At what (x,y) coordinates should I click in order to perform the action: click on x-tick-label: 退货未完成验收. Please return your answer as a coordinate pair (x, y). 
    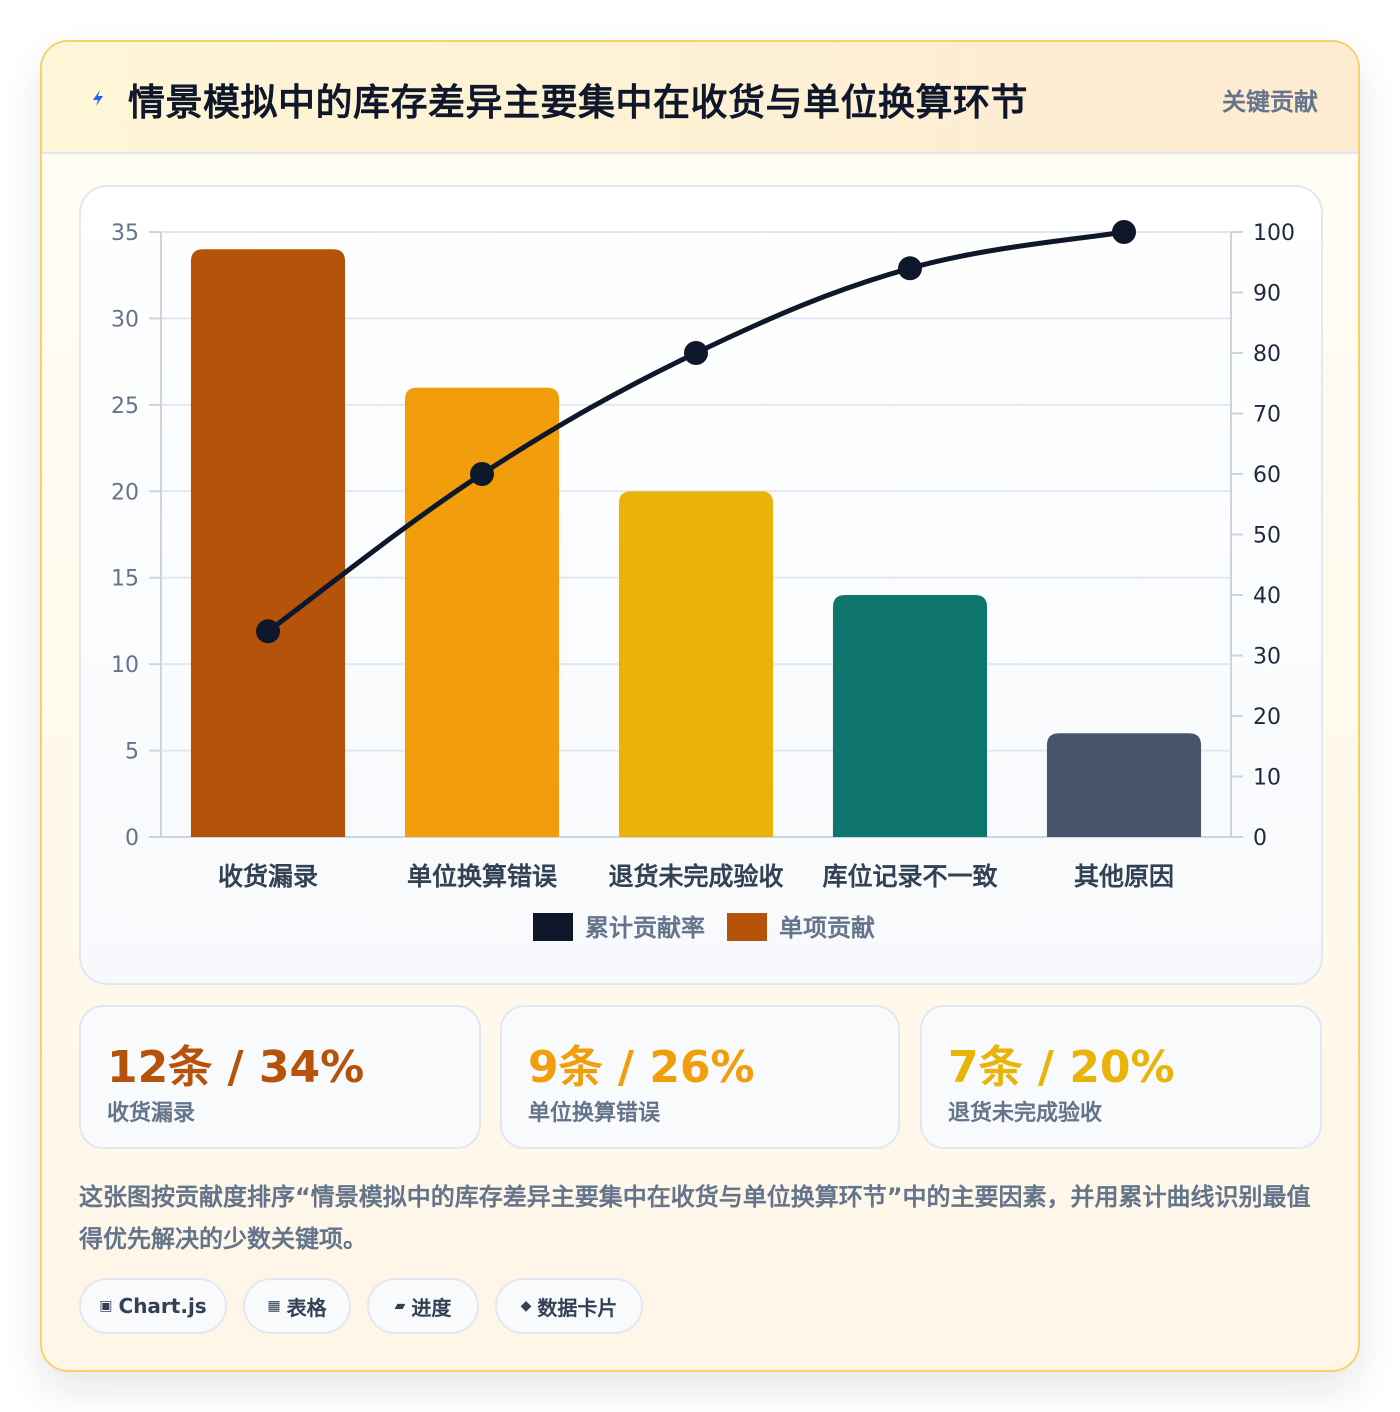
    Looking at the image, I should click on (695, 876).